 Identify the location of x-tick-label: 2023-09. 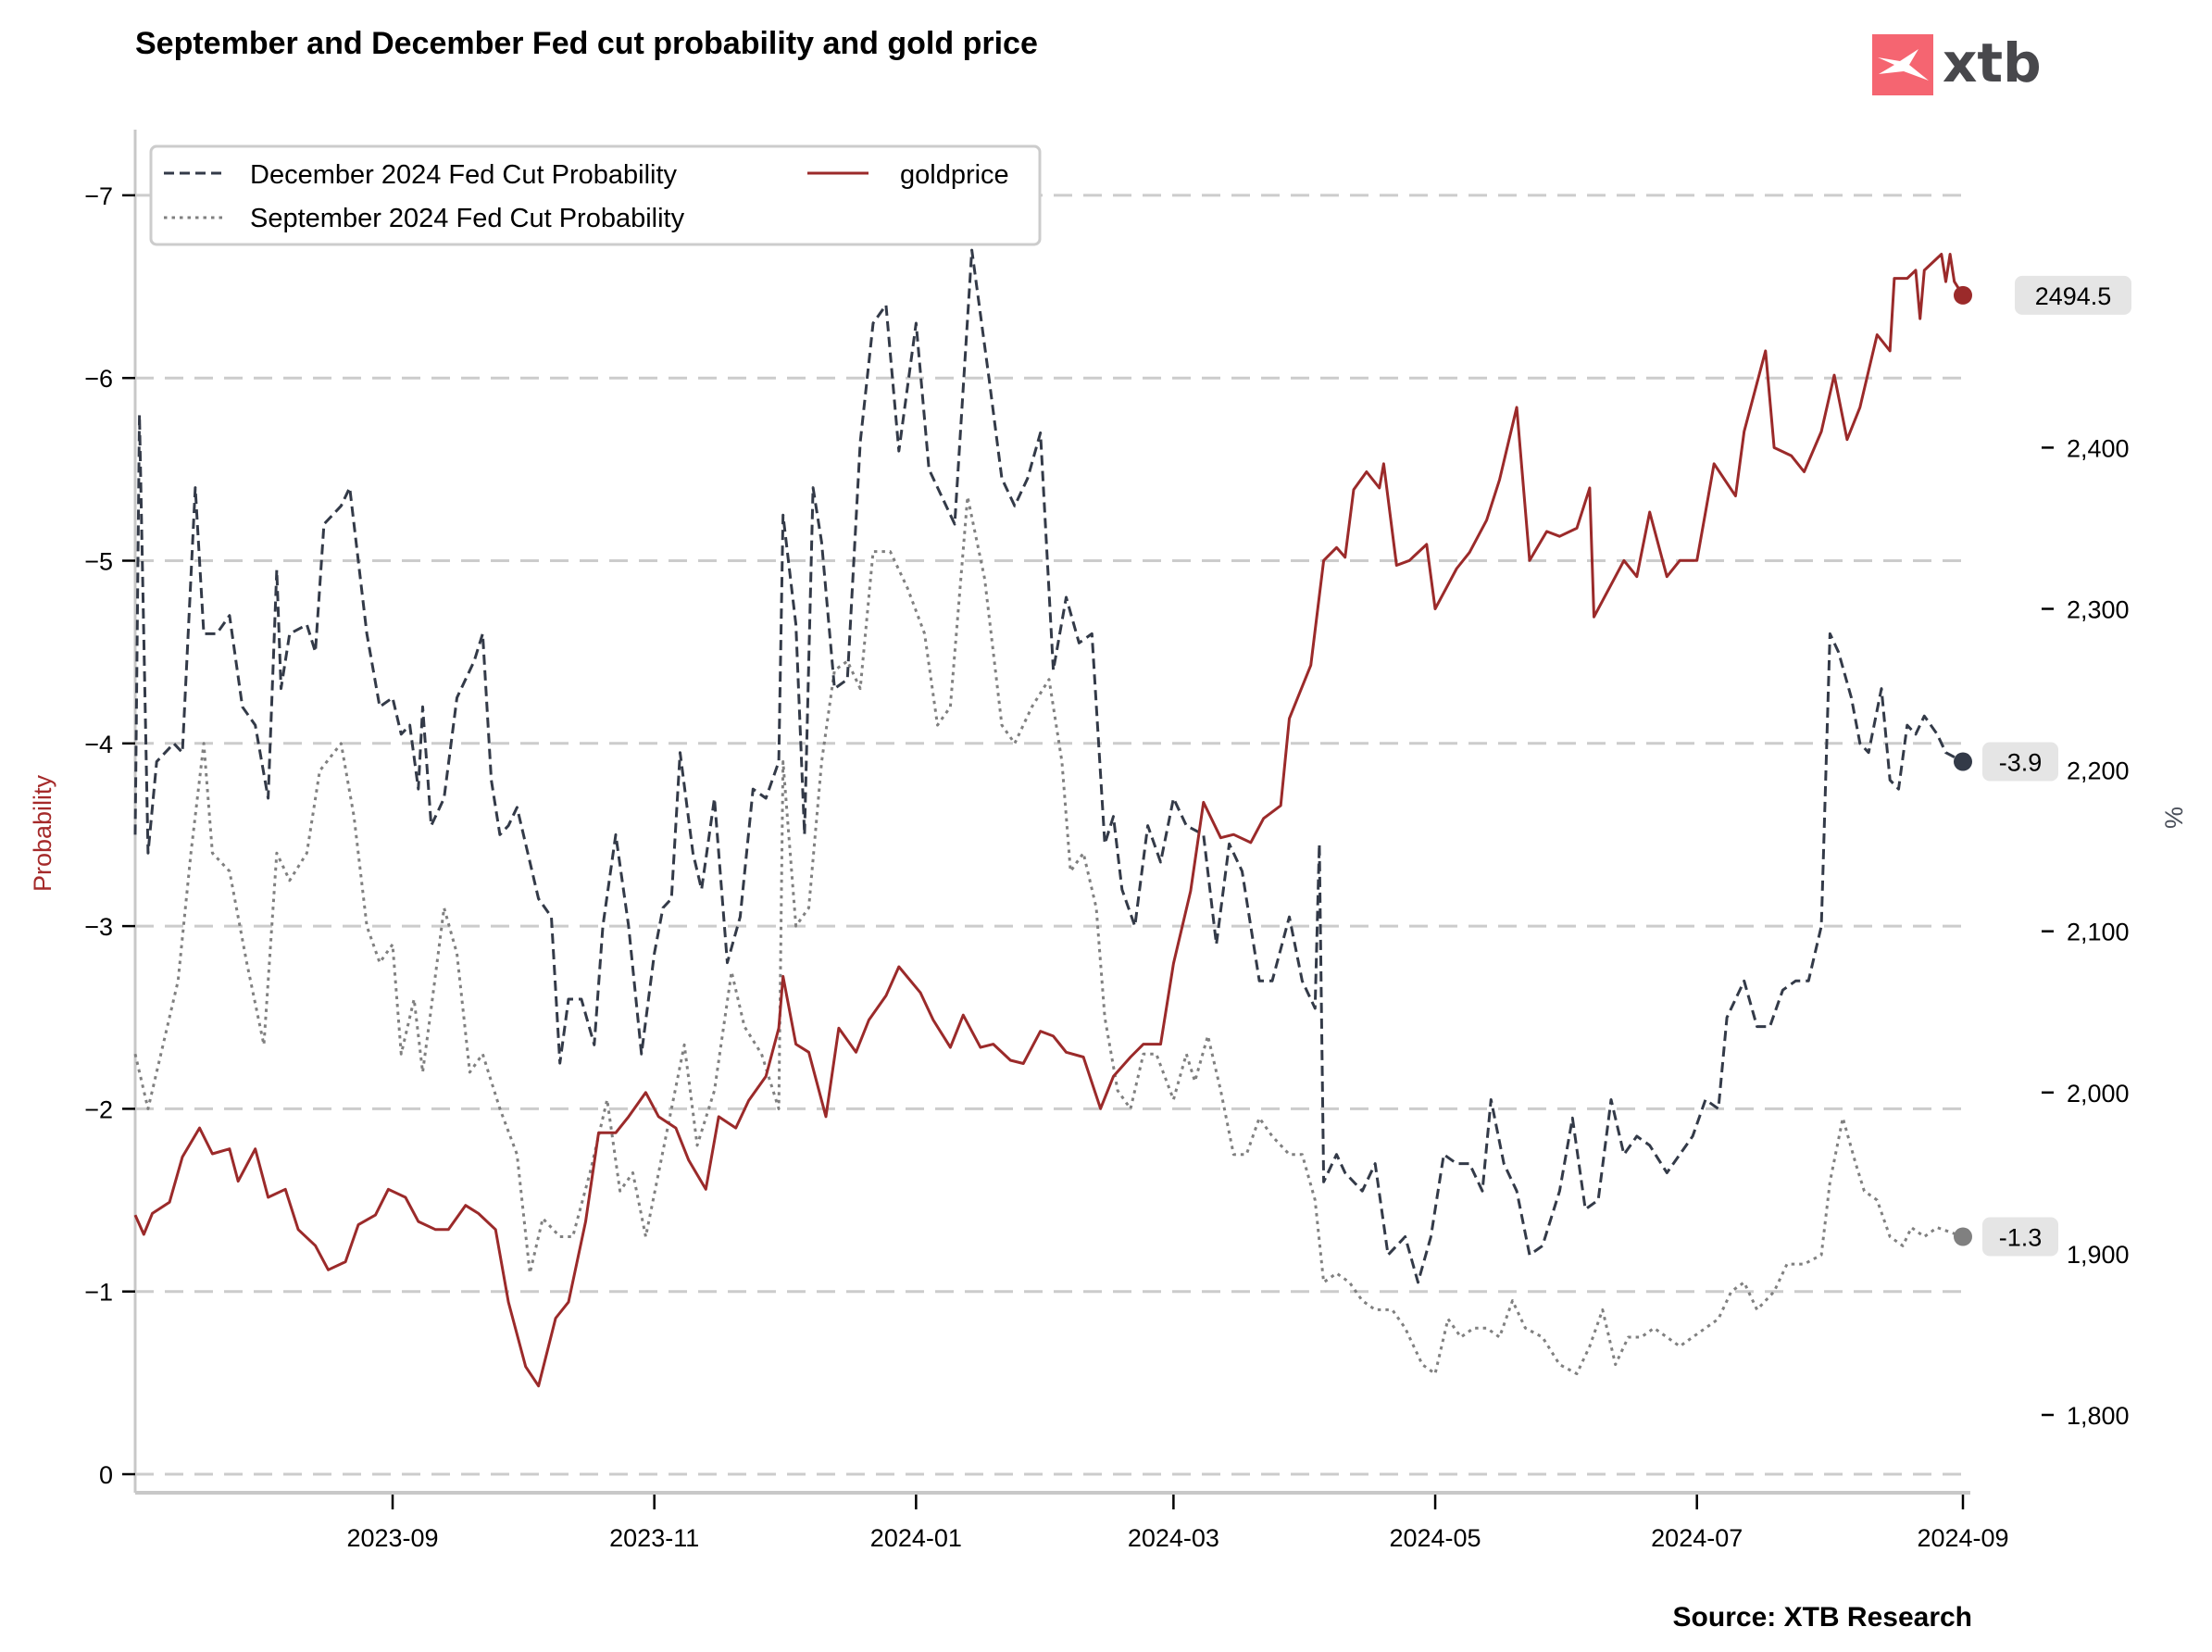
(392, 1538).